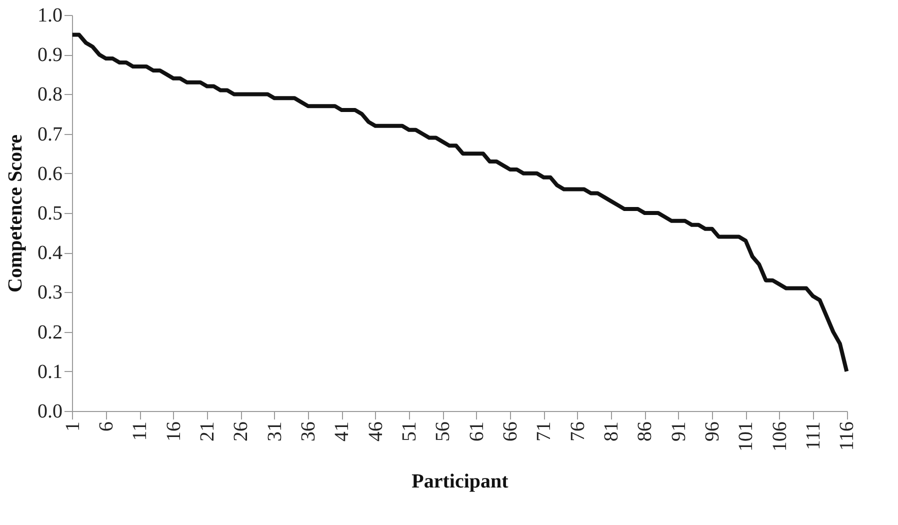 This screenshot has height=525, width=898. Describe the element at coordinates (275, 432) in the screenshot. I see `x-tick-label: 31` at that location.